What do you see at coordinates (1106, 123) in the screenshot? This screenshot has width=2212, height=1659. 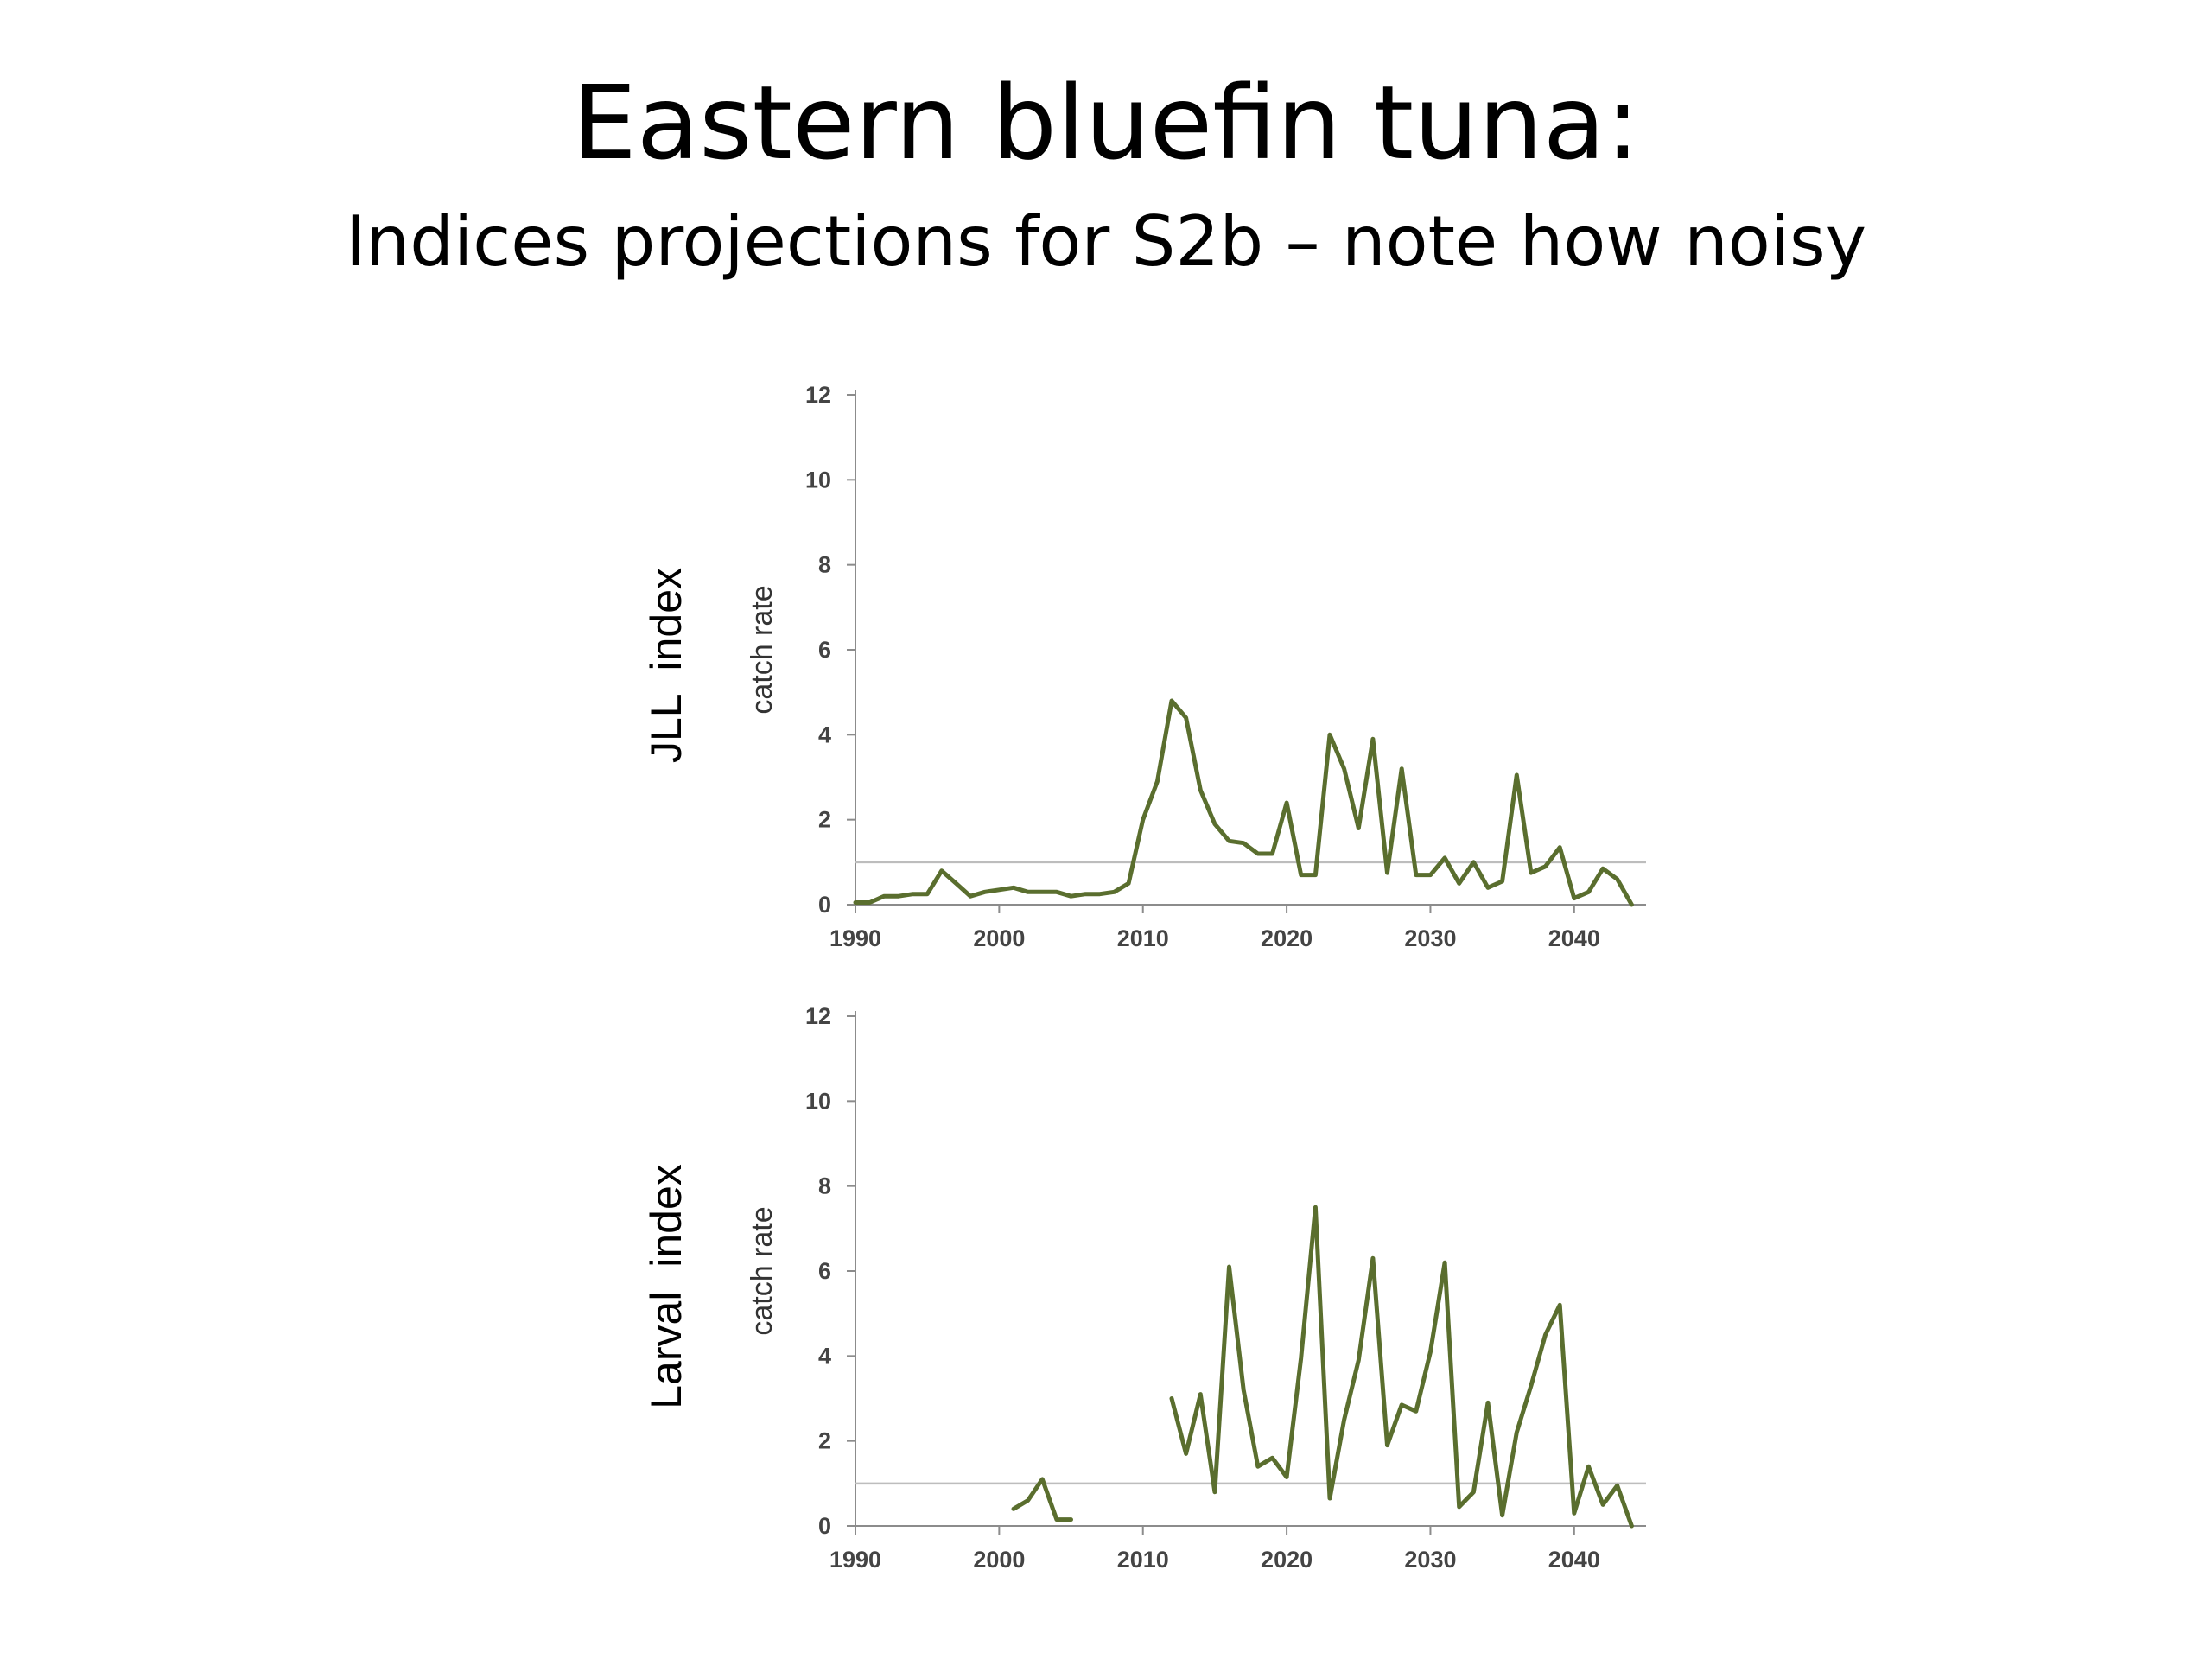 I see `slide-title: Eastern bluefin tuna:` at bounding box center [1106, 123].